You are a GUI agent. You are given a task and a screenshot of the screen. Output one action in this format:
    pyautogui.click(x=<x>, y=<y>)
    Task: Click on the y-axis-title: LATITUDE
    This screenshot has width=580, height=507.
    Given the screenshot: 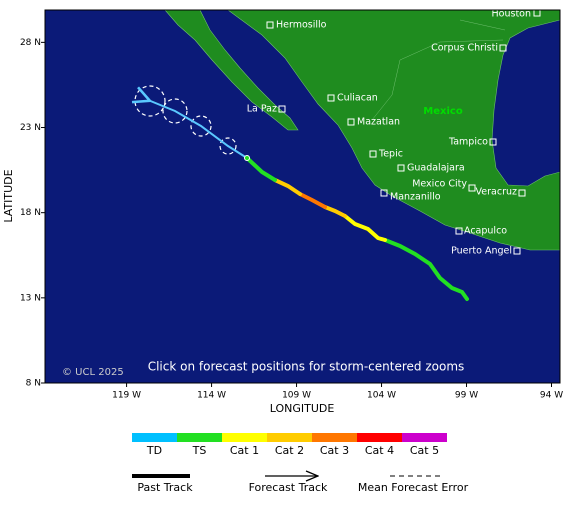 What is the action you would take?
    pyautogui.click(x=8, y=195)
    